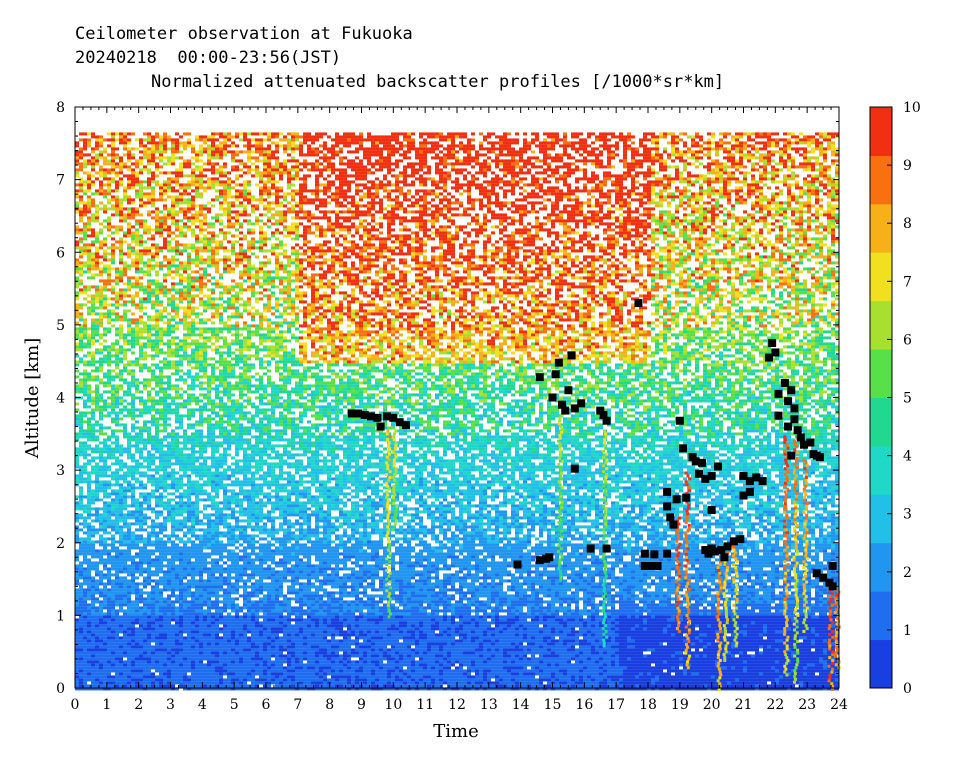 Image resolution: width=960 pixels, height=770 pixels. What do you see at coordinates (138, 705) in the screenshot?
I see `x-tick-label: 2` at bounding box center [138, 705].